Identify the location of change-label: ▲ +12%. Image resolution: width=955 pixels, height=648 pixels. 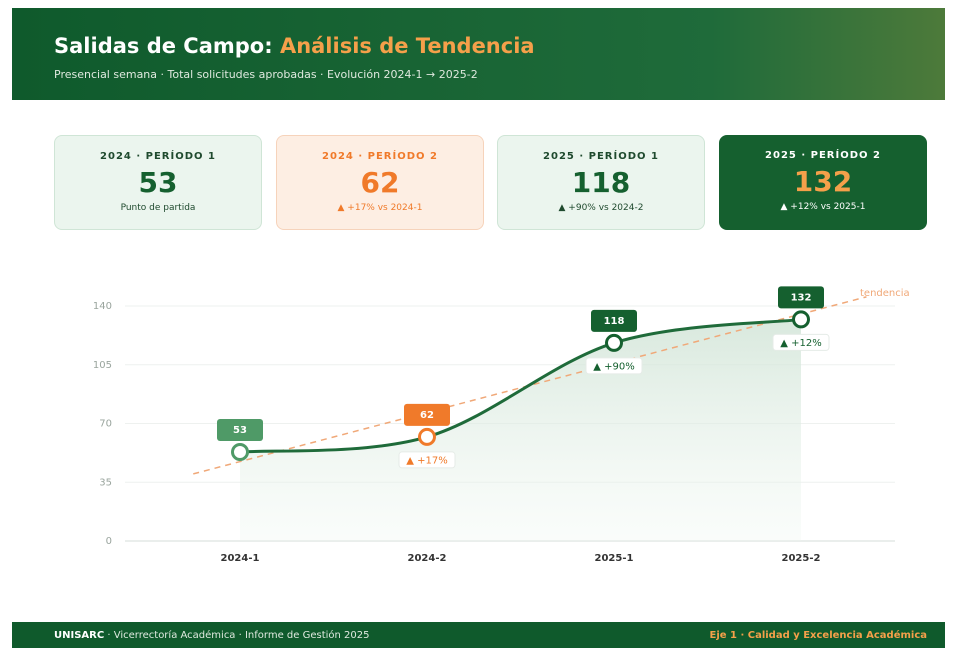
(800, 343).